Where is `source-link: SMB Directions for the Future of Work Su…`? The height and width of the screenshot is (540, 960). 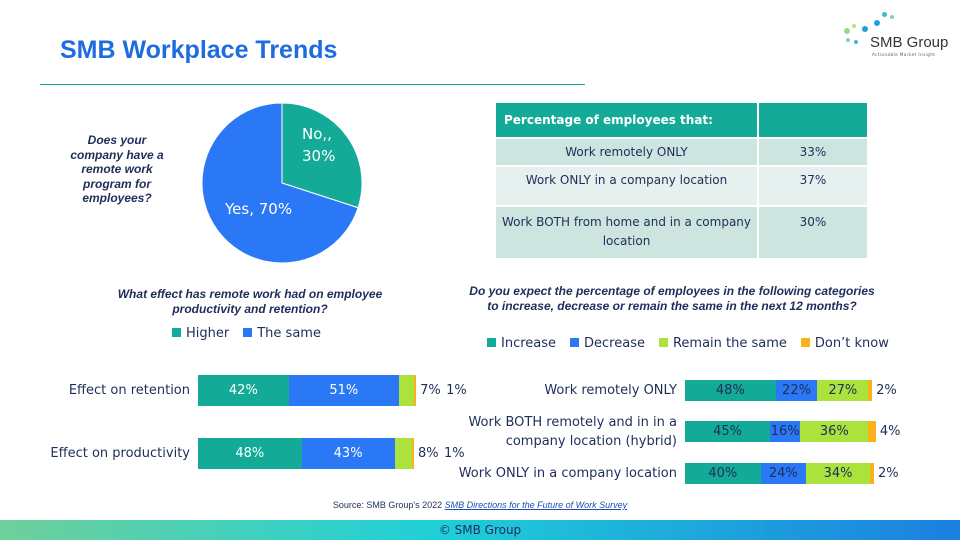
source-link: SMB Directions for the Future of Work Su… is located at coordinates (536, 505).